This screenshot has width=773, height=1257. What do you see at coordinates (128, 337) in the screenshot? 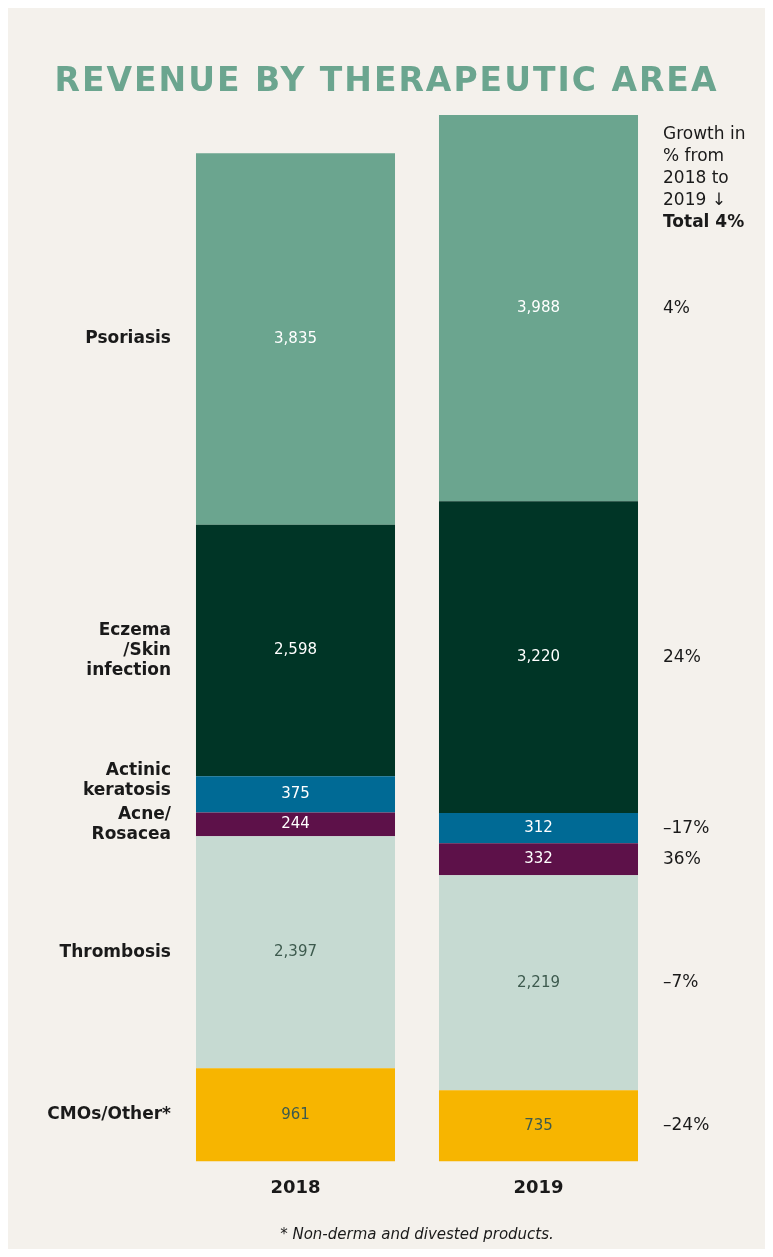
I see `series-label: Psoriasis` at bounding box center [128, 337].